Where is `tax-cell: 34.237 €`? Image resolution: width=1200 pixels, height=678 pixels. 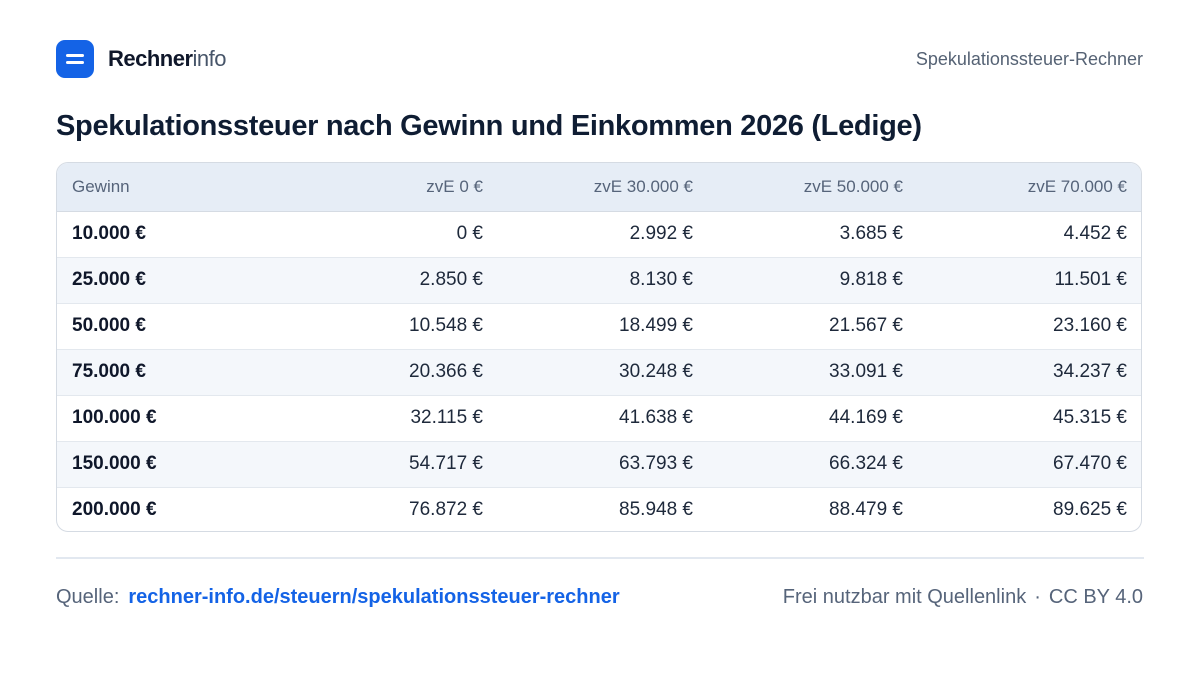
tax-cell: 34.237 € is located at coordinates (1030, 371).